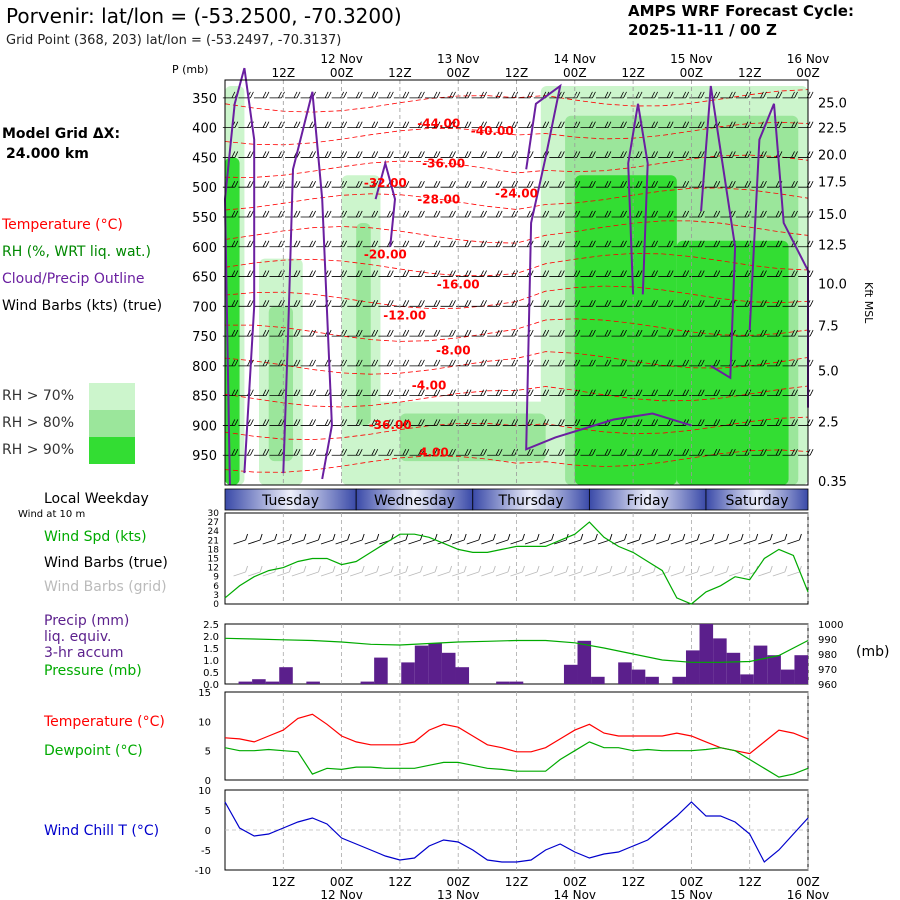 This screenshot has height=900, width=900. What do you see at coordinates (458, 59) in the screenshot?
I see `top-date-label: 13 Nov` at bounding box center [458, 59].